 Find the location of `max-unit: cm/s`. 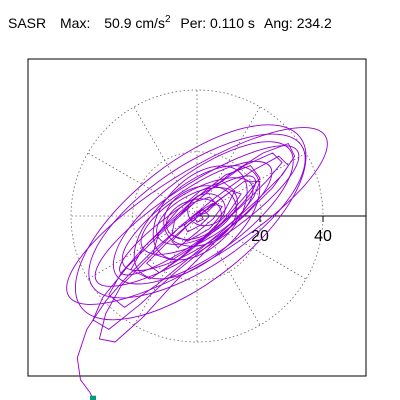

max-unit: cm/s is located at coordinates (150, 23).